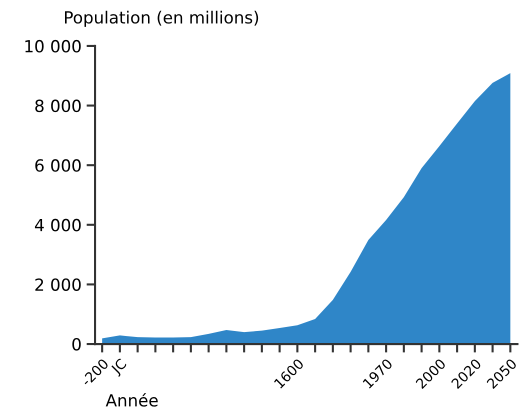  I want to click on y-tick-label: 0, so click(76, 344).